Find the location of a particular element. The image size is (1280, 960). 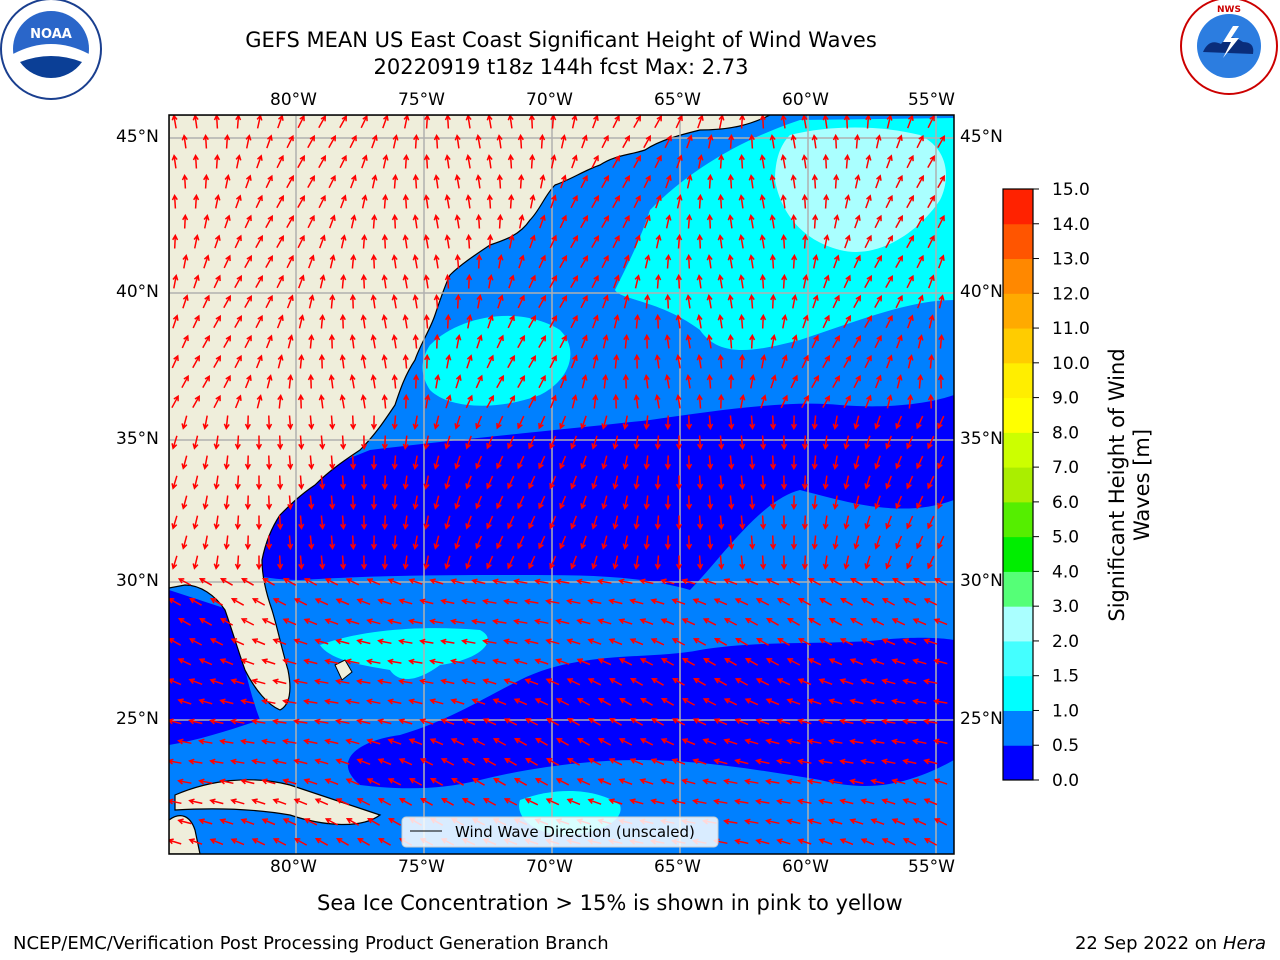

legend-label: Wind Wave Direction (unscaled) is located at coordinates (575, 832).